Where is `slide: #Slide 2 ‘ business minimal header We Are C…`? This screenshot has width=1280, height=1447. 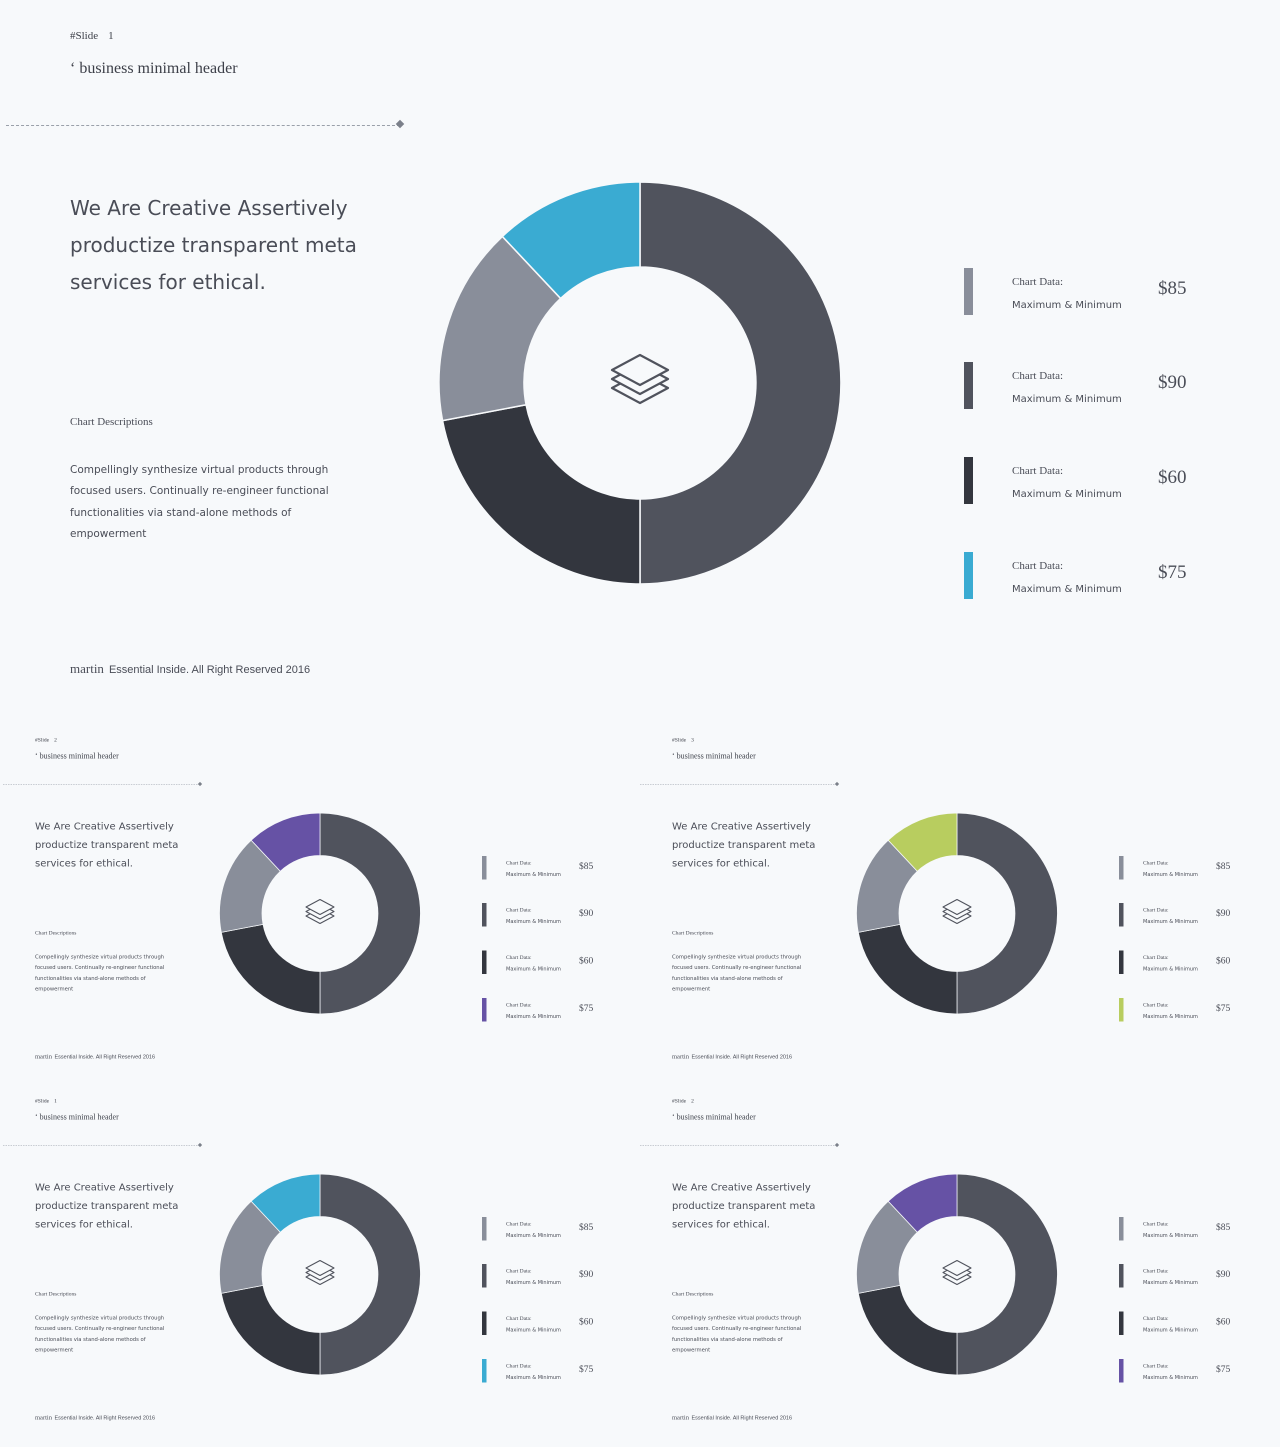 slide: #Slide 2 ‘ business minimal header We Are C… is located at coordinates (957, 1263).